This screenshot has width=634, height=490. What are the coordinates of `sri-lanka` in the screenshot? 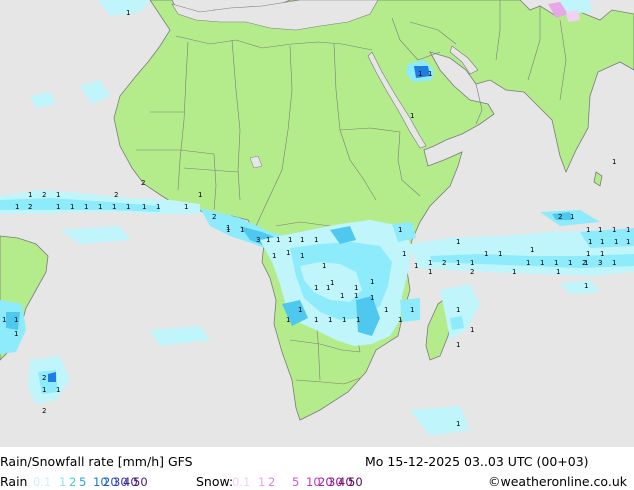 It's located at (598, 179).